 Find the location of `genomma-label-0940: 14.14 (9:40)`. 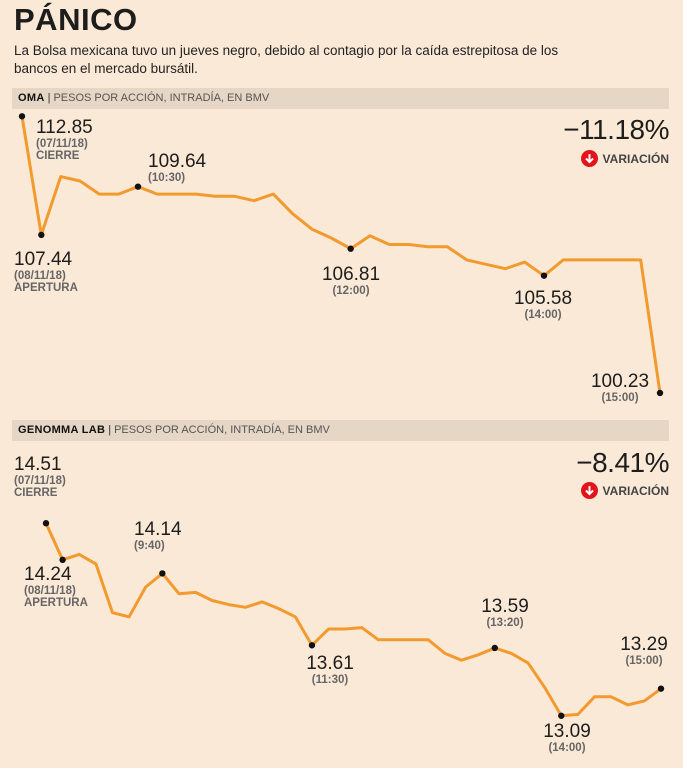

genomma-label-0940: 14.14 (9:40) is located at coordinates (158, 536).